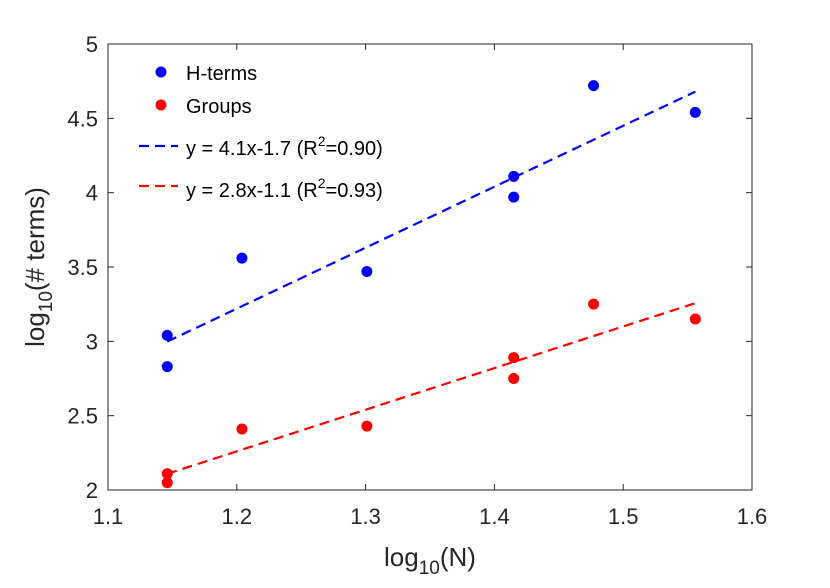 The image size is (830, 588). What do you see at coordinates (430, 560) in the screenshot?
I see `x-axis-label: log10(N)` at bounding box center [430, 560].